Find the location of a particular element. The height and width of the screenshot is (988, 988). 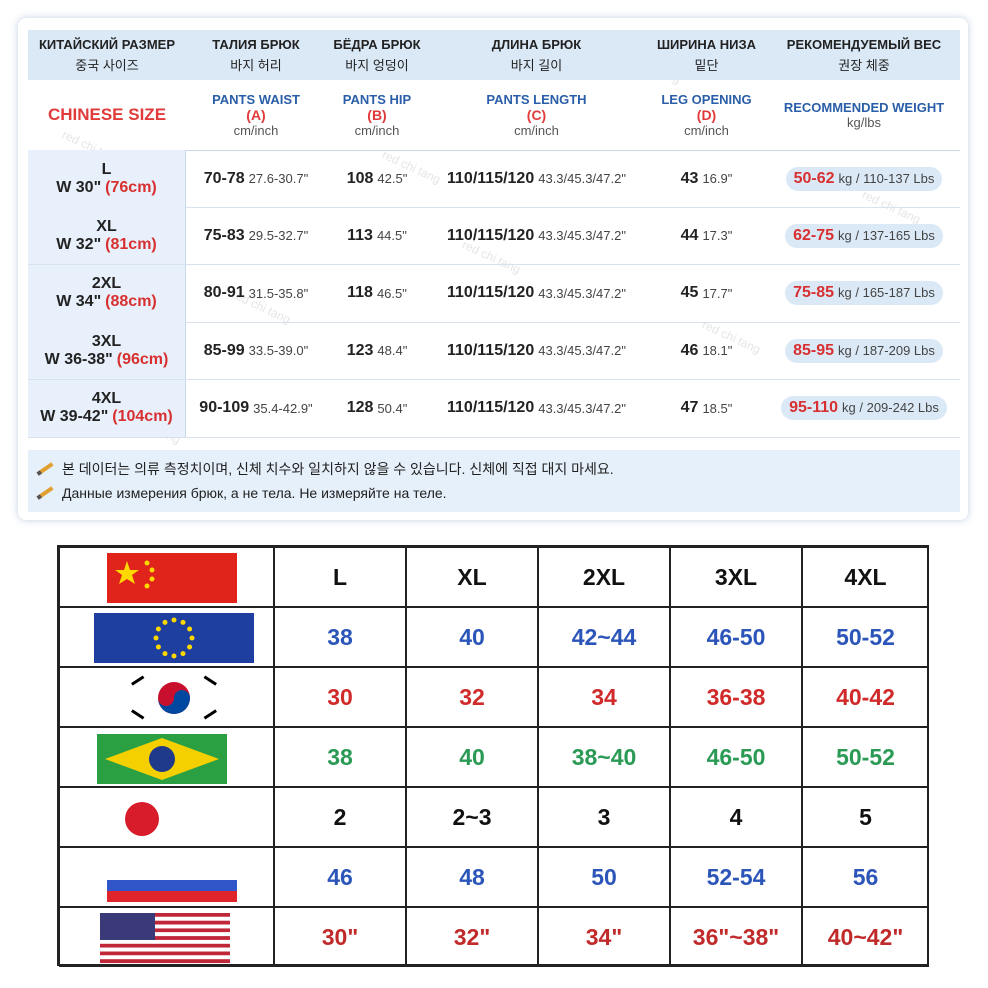

conversion-value: 4 is located at coordinates (736, 817).